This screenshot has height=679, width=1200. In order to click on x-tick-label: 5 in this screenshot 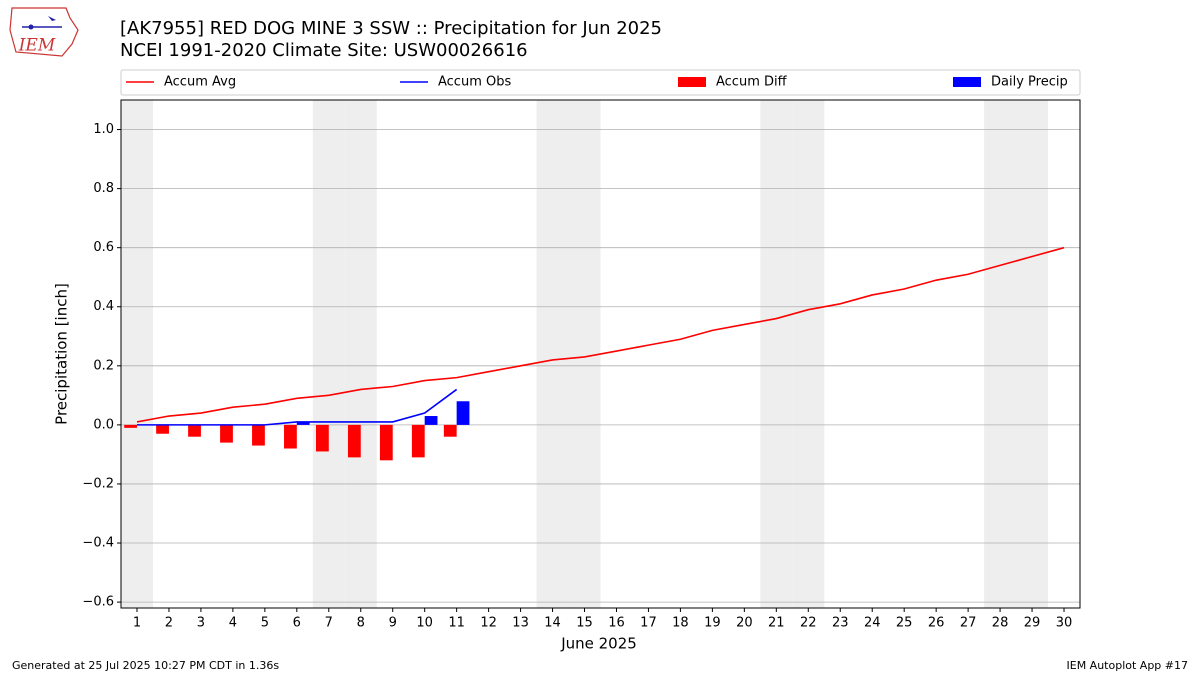, I will do `click(265, 623)`.